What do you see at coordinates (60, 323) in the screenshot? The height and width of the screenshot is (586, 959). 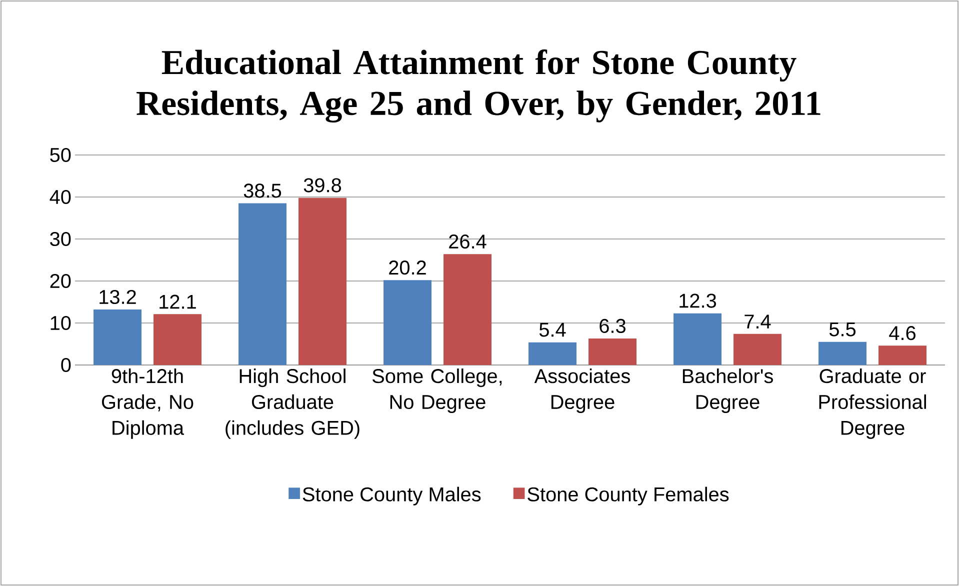 I see `y-tick-label: 10` at bounding box center [60, 323].